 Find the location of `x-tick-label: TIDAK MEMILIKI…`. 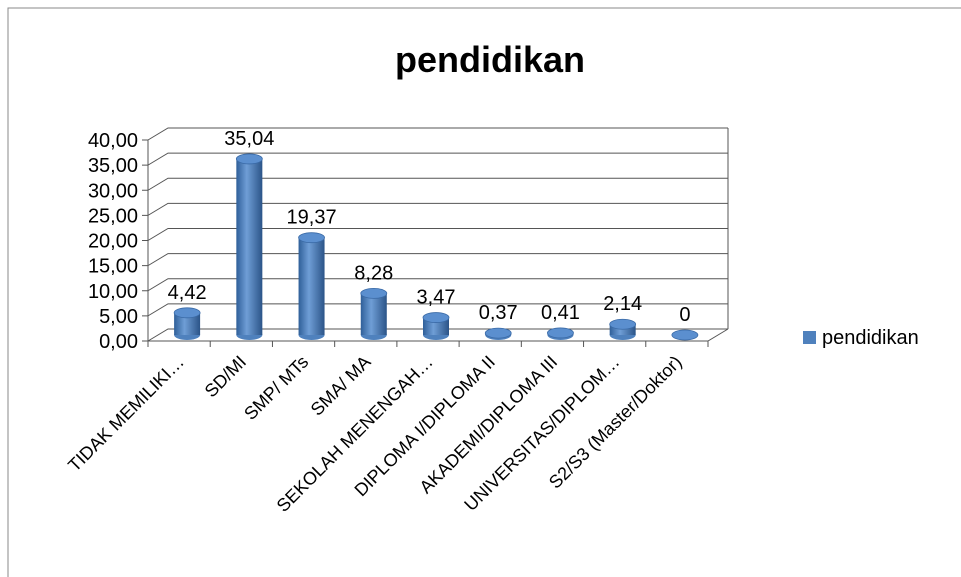

x-tick-label: TIDAK MEMILIKI… is located at coordinates (126, 414).